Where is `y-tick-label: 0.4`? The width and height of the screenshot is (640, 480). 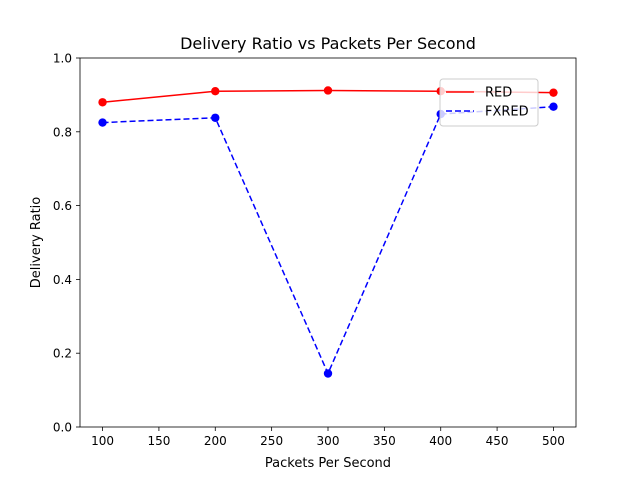 y-tick-label: 0.4 is located at coordinates (62, 280).